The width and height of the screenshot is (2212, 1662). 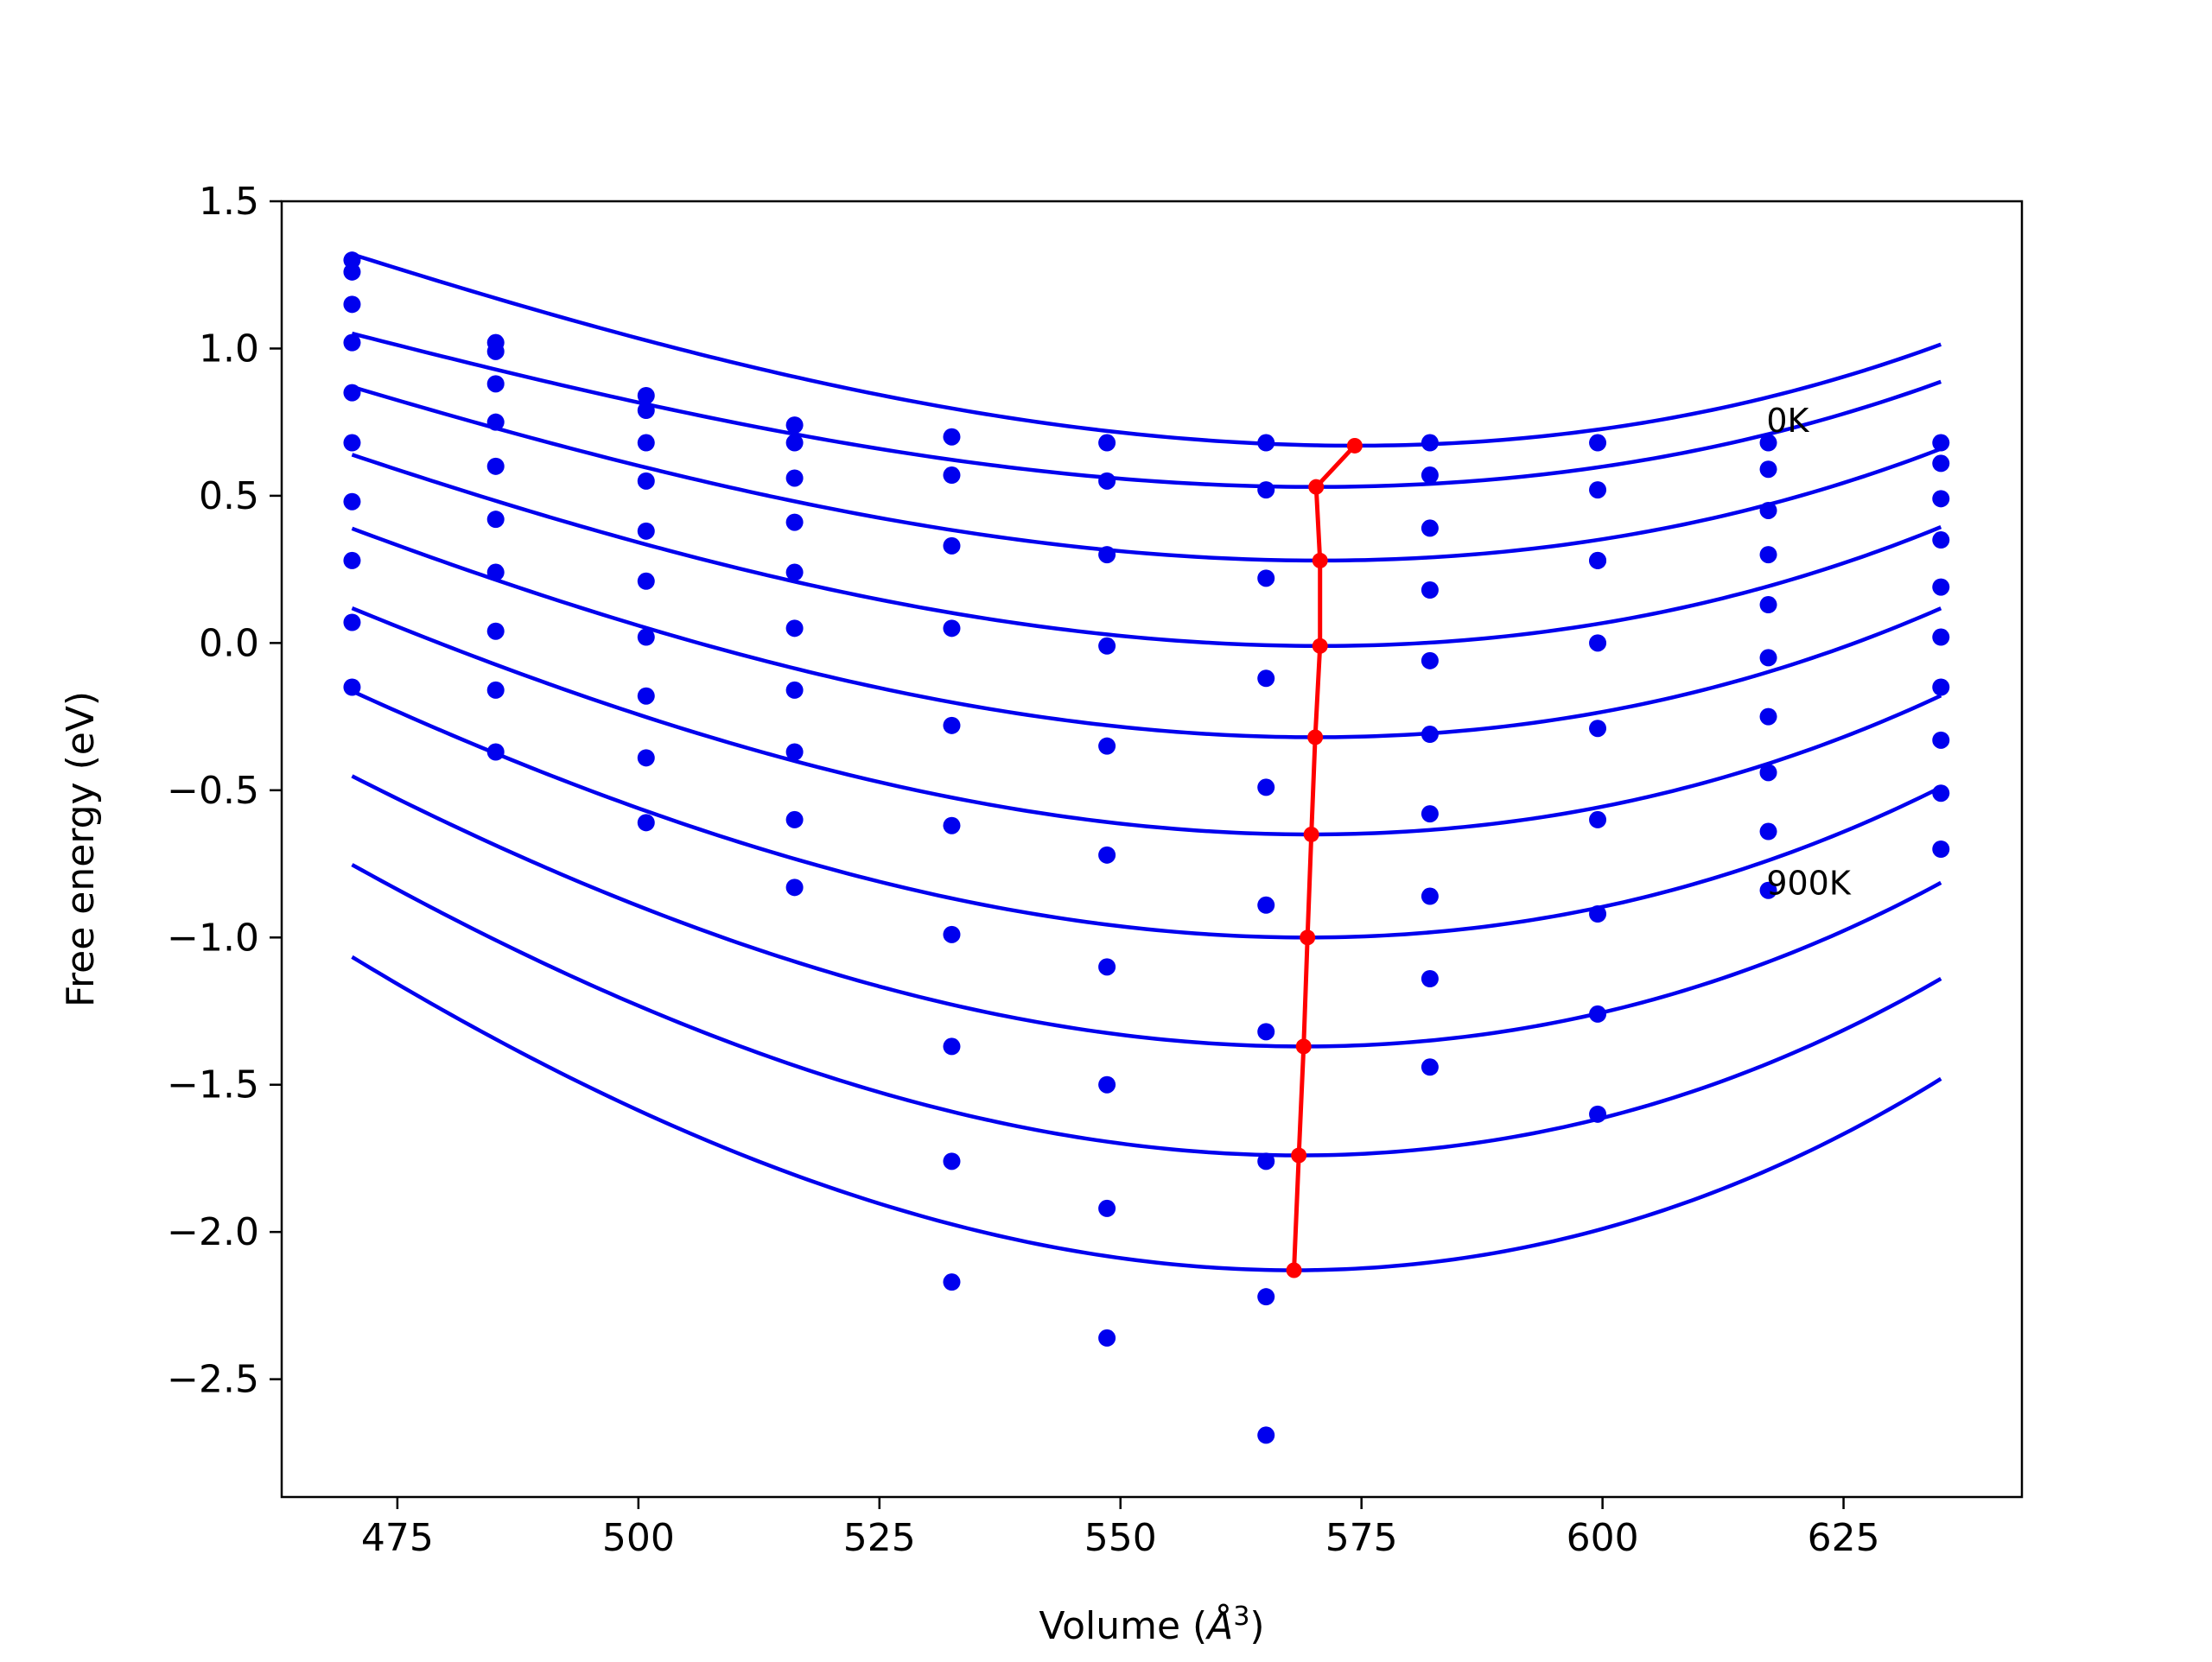 I want to click on annotations: 0K 900K, so click(x=1809, y=652).